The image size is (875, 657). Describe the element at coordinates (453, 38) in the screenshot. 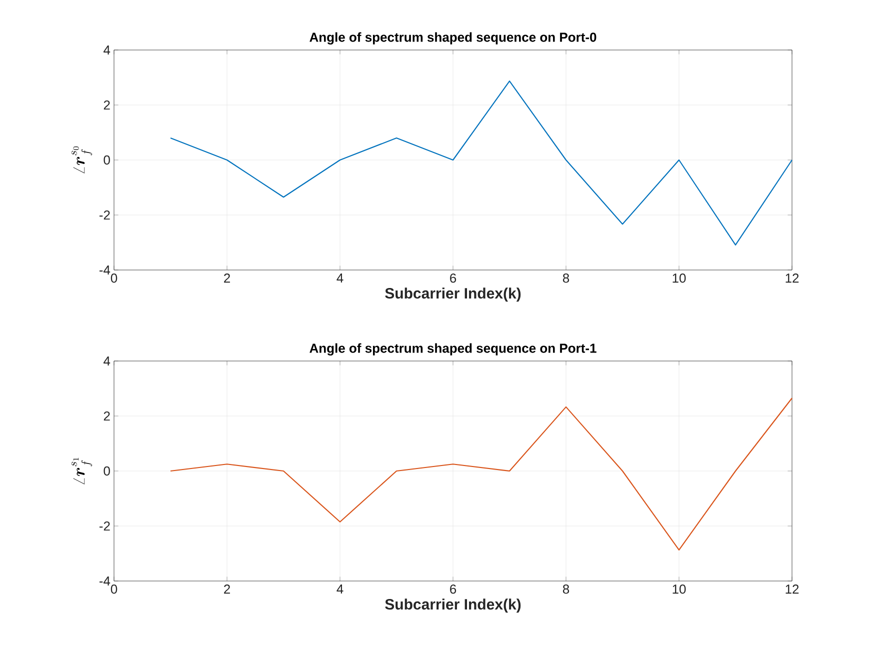

I see `chart-title: Angle of spectrum shaped sequence on Port-0` at that location.